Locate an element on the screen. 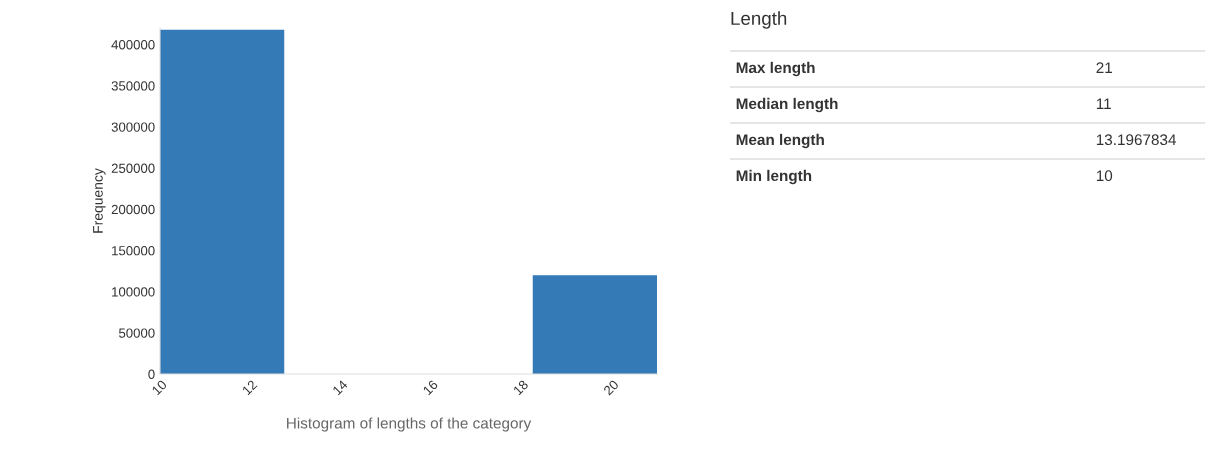 This screenshot has height=450, width=1208. y-tick-label: 200000 is located at coordinates (133, 209).